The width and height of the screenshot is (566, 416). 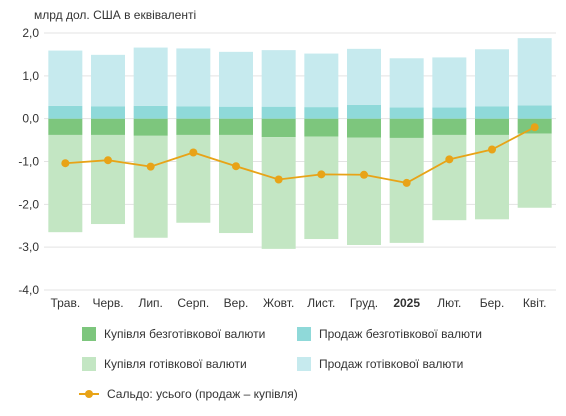 I want to click on y-axis: 2,0 1,0 0,0 -1,0 -2,0 -3,0 -4,0, so click(x=28, y=161).